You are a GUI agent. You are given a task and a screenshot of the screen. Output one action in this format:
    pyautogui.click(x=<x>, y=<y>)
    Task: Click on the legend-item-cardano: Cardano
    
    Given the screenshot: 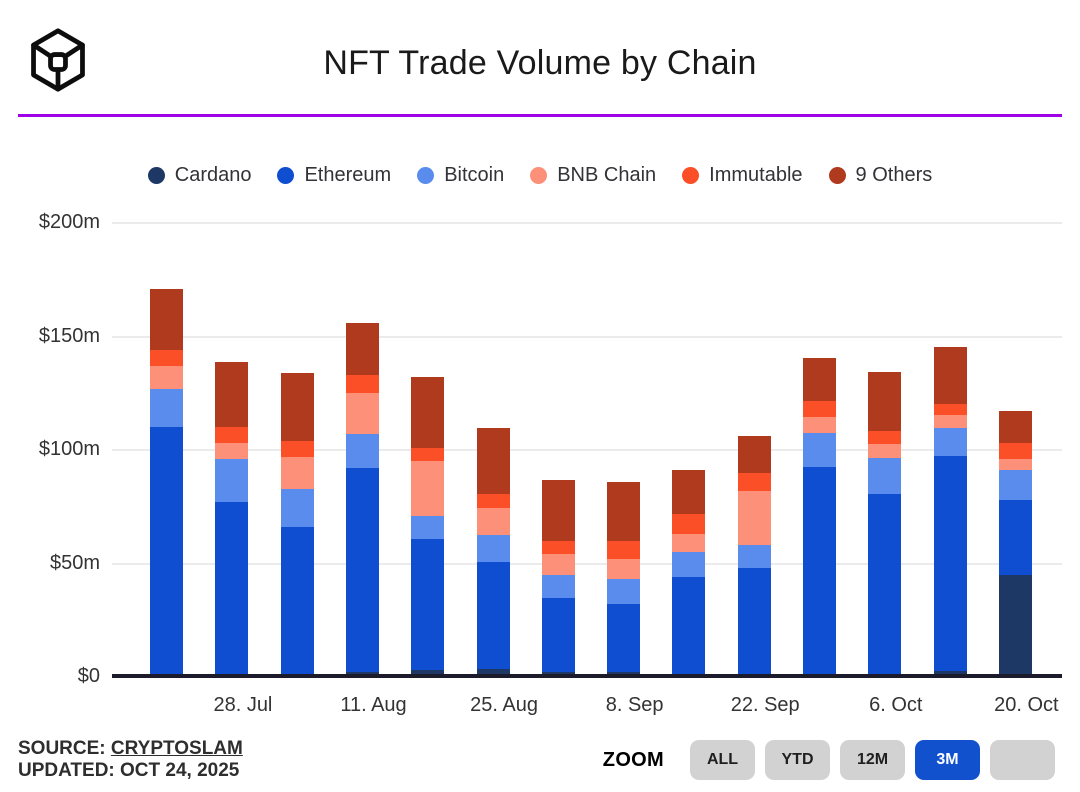 What is the action you would take?
    pyautogui.click(x=199, y=175)
    